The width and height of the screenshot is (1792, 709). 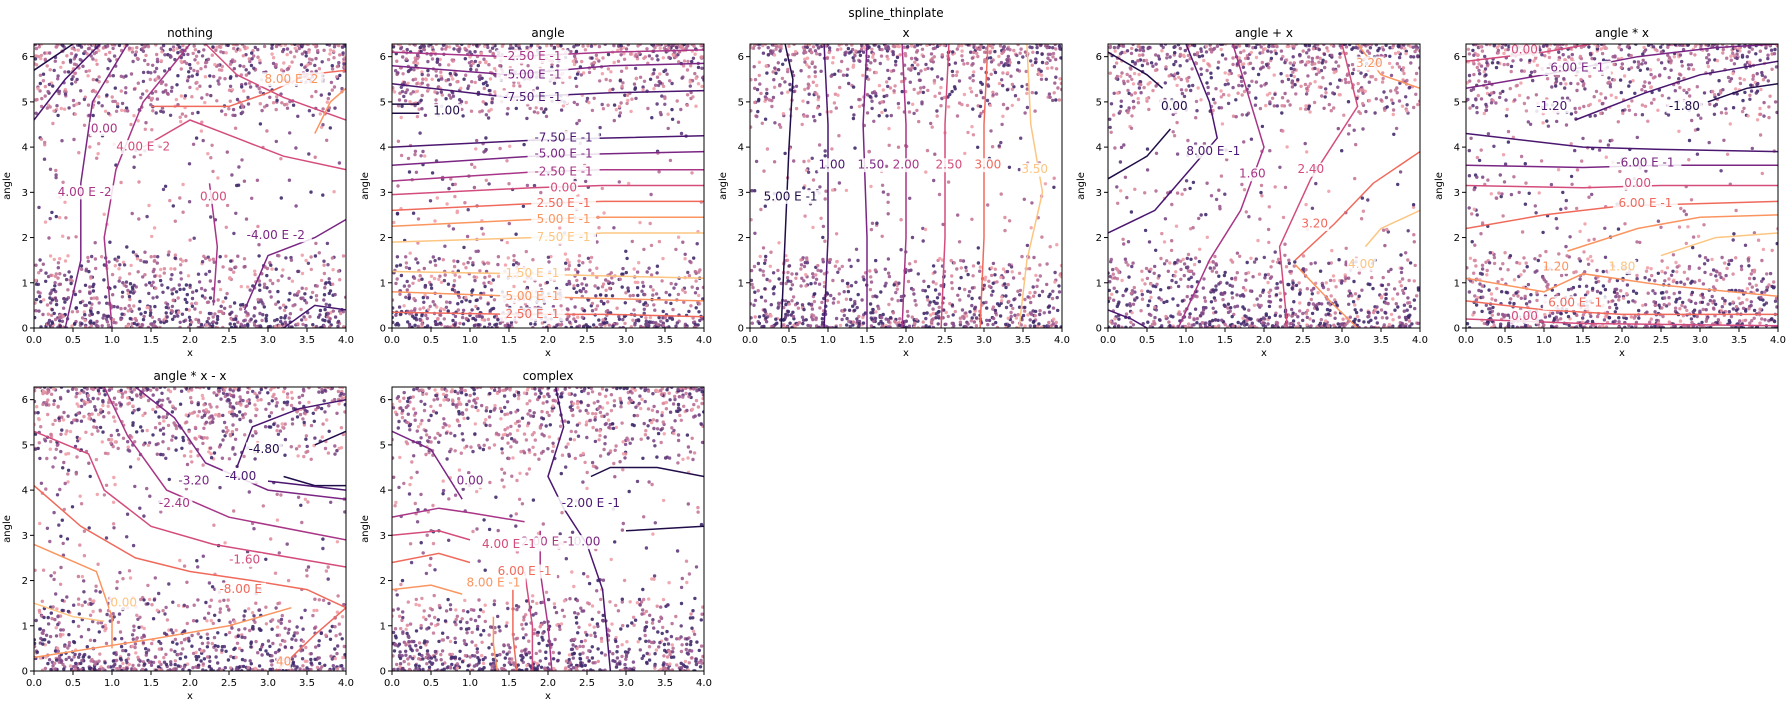 What do you see at coordinates (268, 340) in the screenshot?
I see `x-tick-label: 3.0` at bounding box center [268, 340].